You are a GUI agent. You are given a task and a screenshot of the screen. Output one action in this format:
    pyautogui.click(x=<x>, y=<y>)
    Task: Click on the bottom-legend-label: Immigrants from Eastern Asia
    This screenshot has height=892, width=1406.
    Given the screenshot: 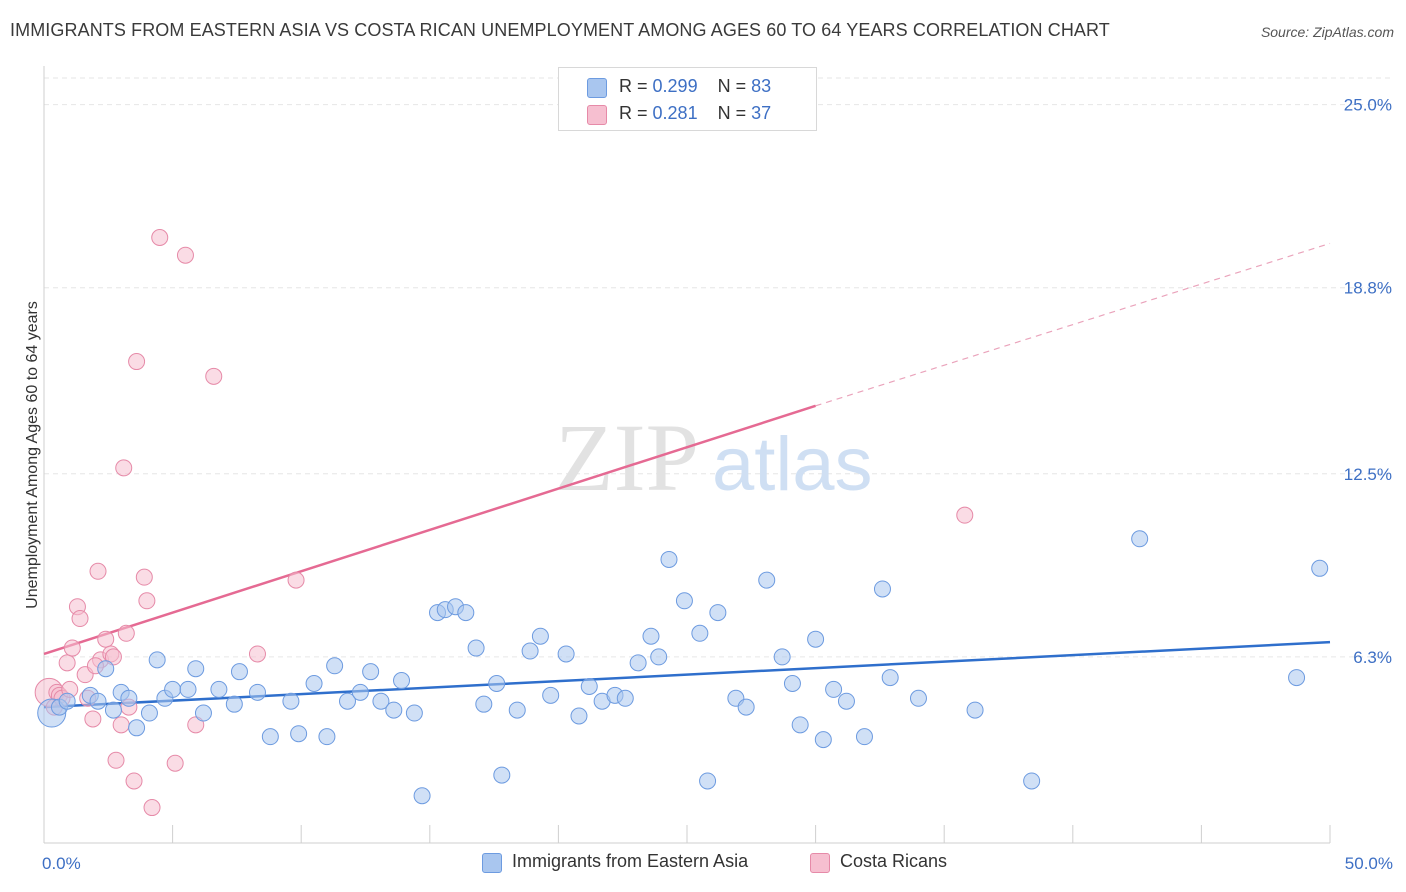 What is the action you would take?
    pyautogui.click(x=630, y=861)
    